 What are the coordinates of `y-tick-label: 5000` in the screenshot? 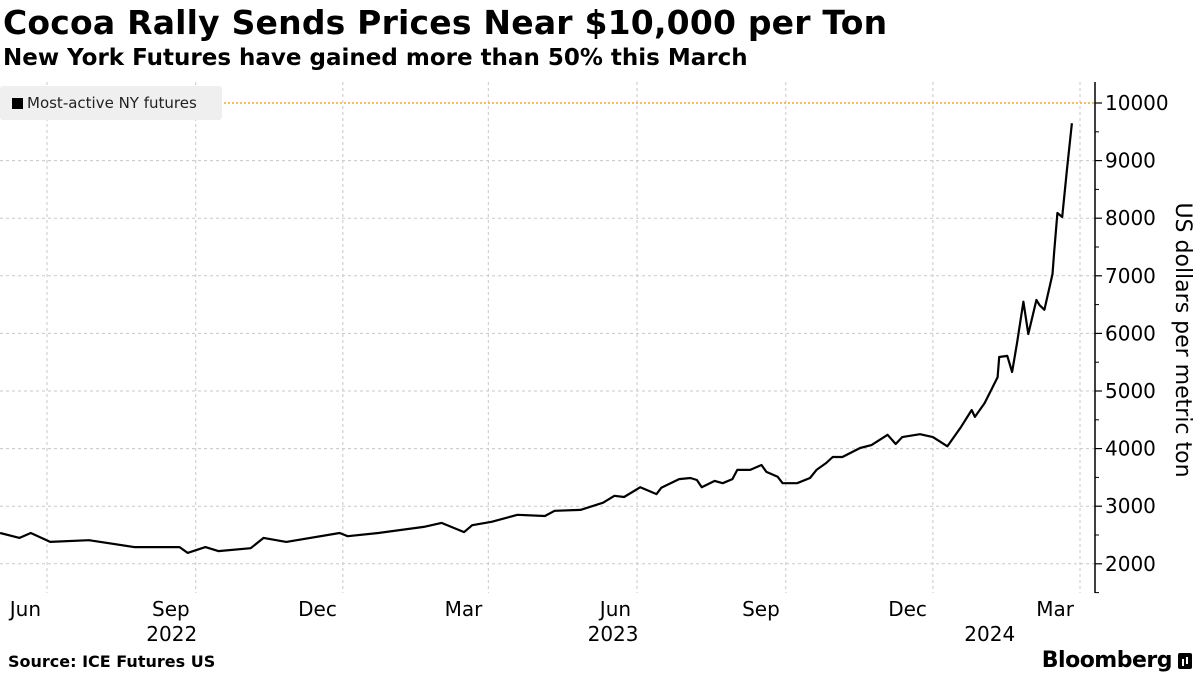 It's located at (1130, 391).